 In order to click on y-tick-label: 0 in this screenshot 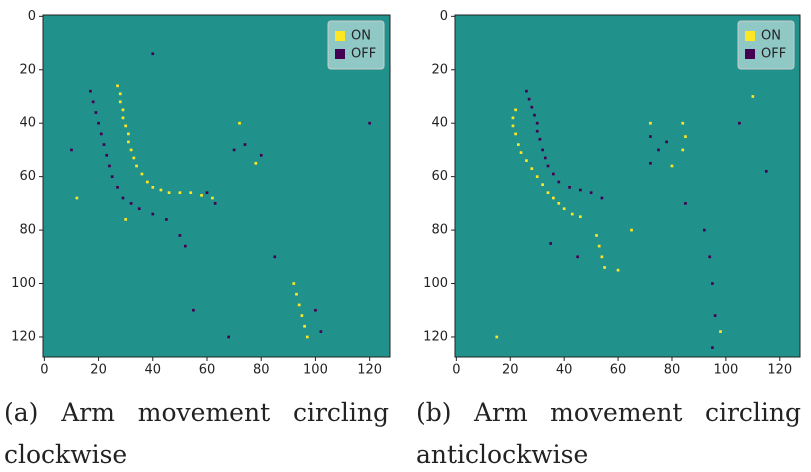, I will do `click(32, 16)`.